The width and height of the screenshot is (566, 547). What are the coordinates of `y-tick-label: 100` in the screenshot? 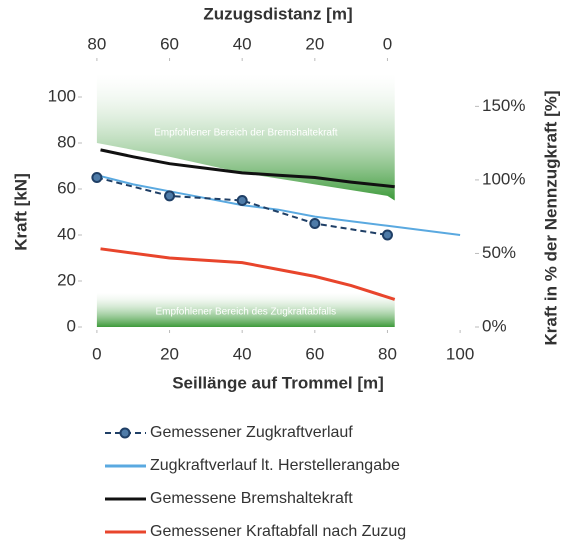 It's located at (62, 95).